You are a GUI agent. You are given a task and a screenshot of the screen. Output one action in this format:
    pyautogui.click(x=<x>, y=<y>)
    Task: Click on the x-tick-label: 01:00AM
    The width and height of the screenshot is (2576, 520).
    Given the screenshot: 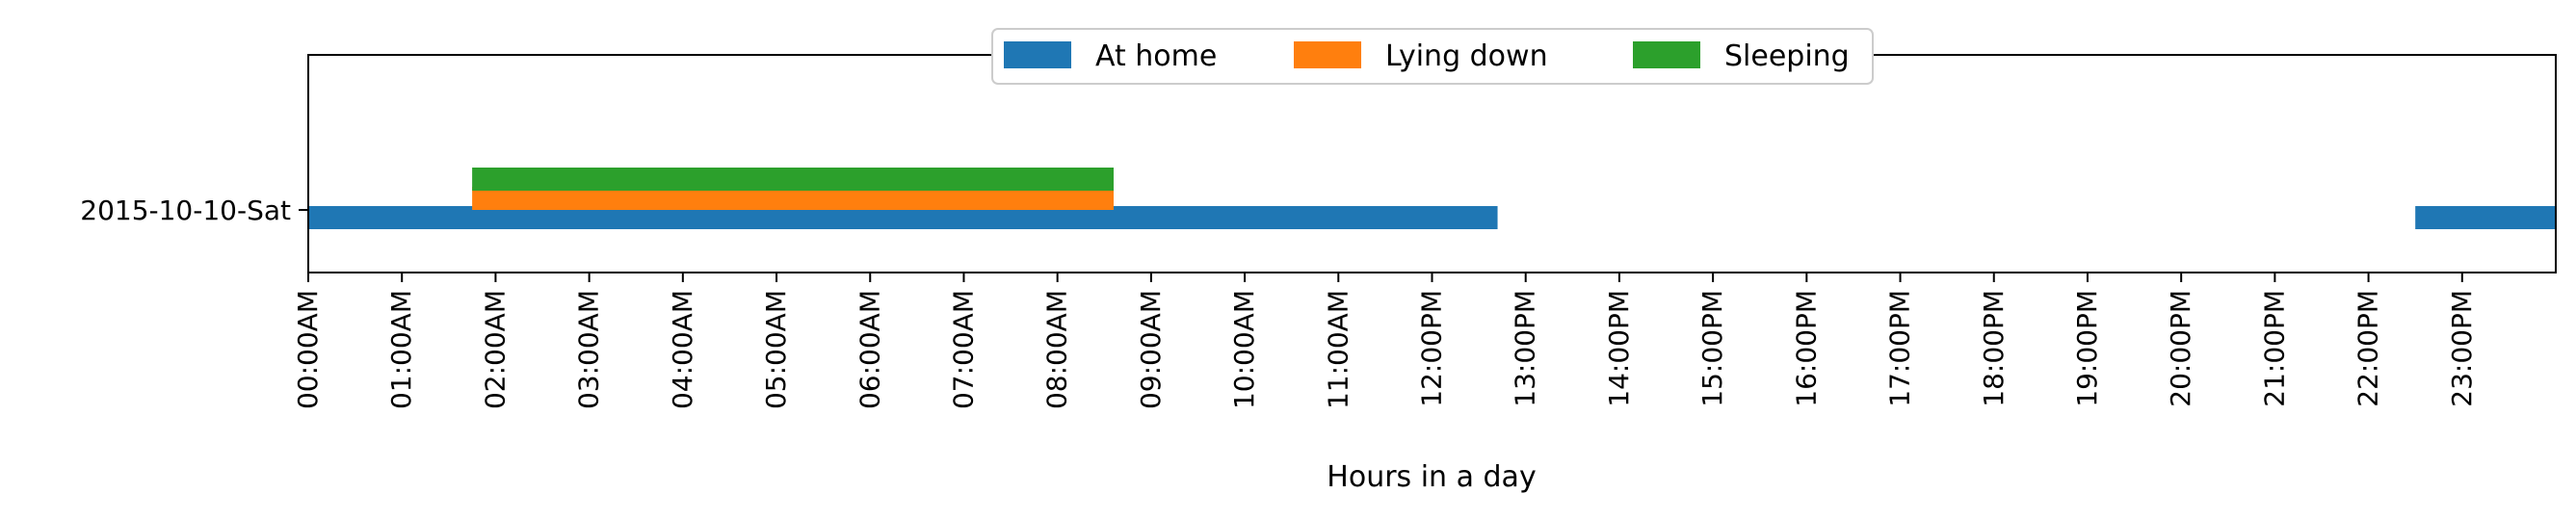 What is the action you would take?
    pyautogui.click(x=401, y=349)
    